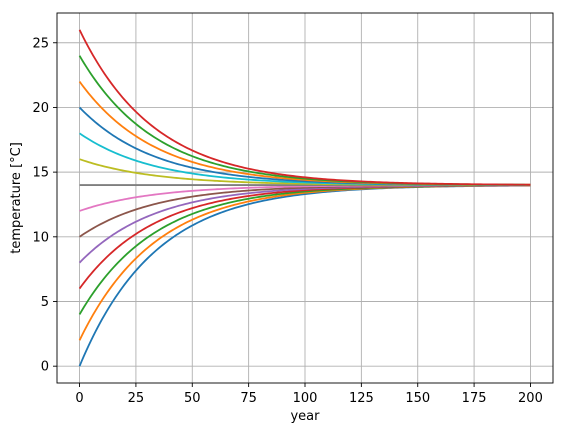  I want to click on x-tick-label: 50, so click(192, 398).